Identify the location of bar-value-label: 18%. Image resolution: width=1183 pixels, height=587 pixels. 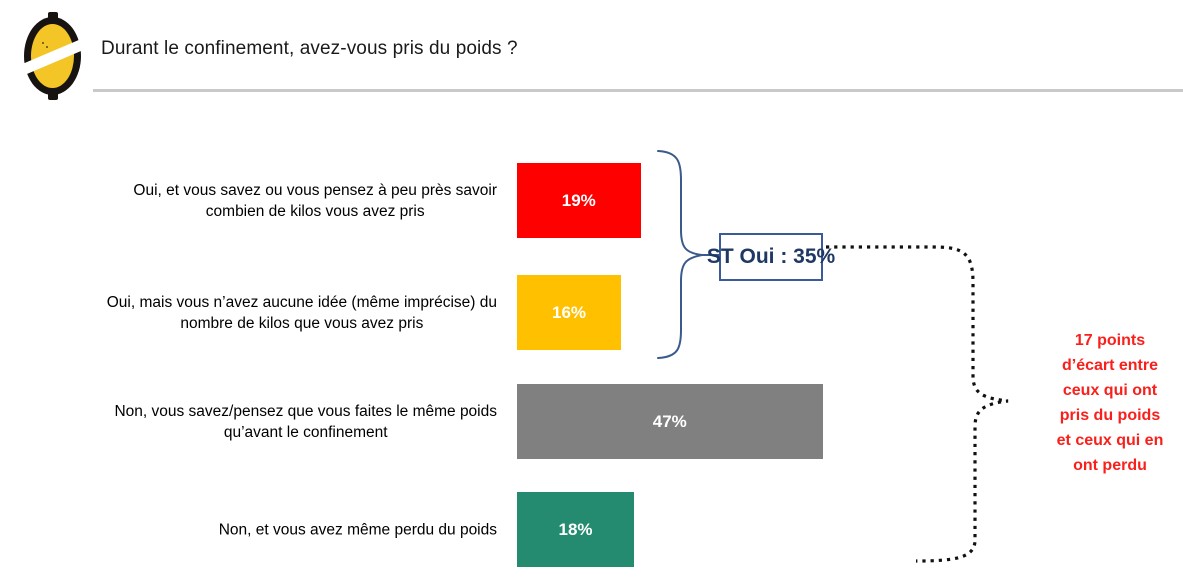
(575, 529).